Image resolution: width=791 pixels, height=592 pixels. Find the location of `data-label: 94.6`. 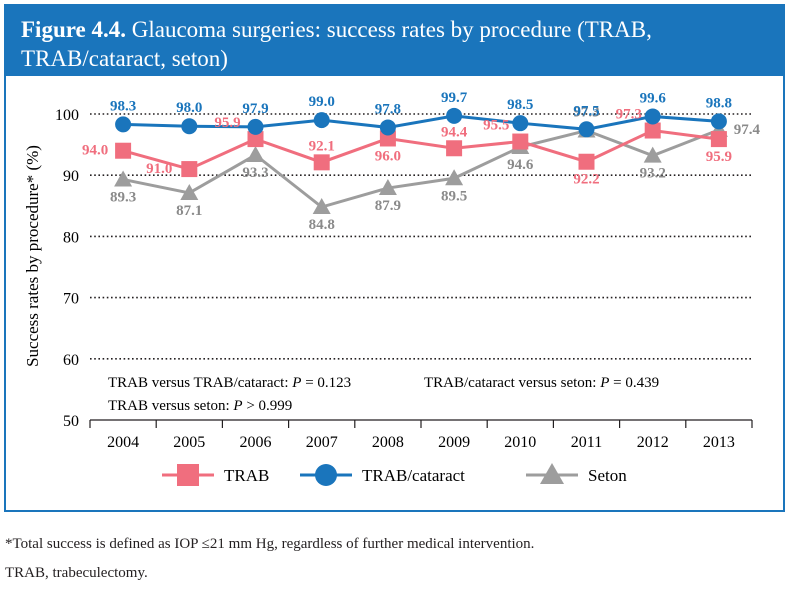

data-label: 94.6 is located at coordinates (520, 165).